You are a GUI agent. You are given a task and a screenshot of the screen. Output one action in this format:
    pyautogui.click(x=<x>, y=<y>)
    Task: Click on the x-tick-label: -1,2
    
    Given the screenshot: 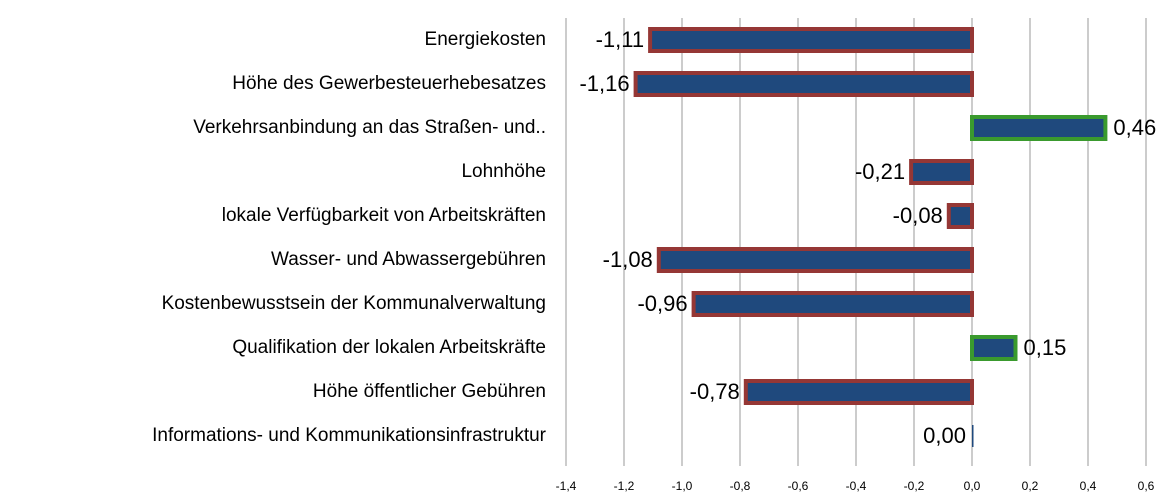 What is the action you would take?
    pyautogui.click(x=624, y=486)
    